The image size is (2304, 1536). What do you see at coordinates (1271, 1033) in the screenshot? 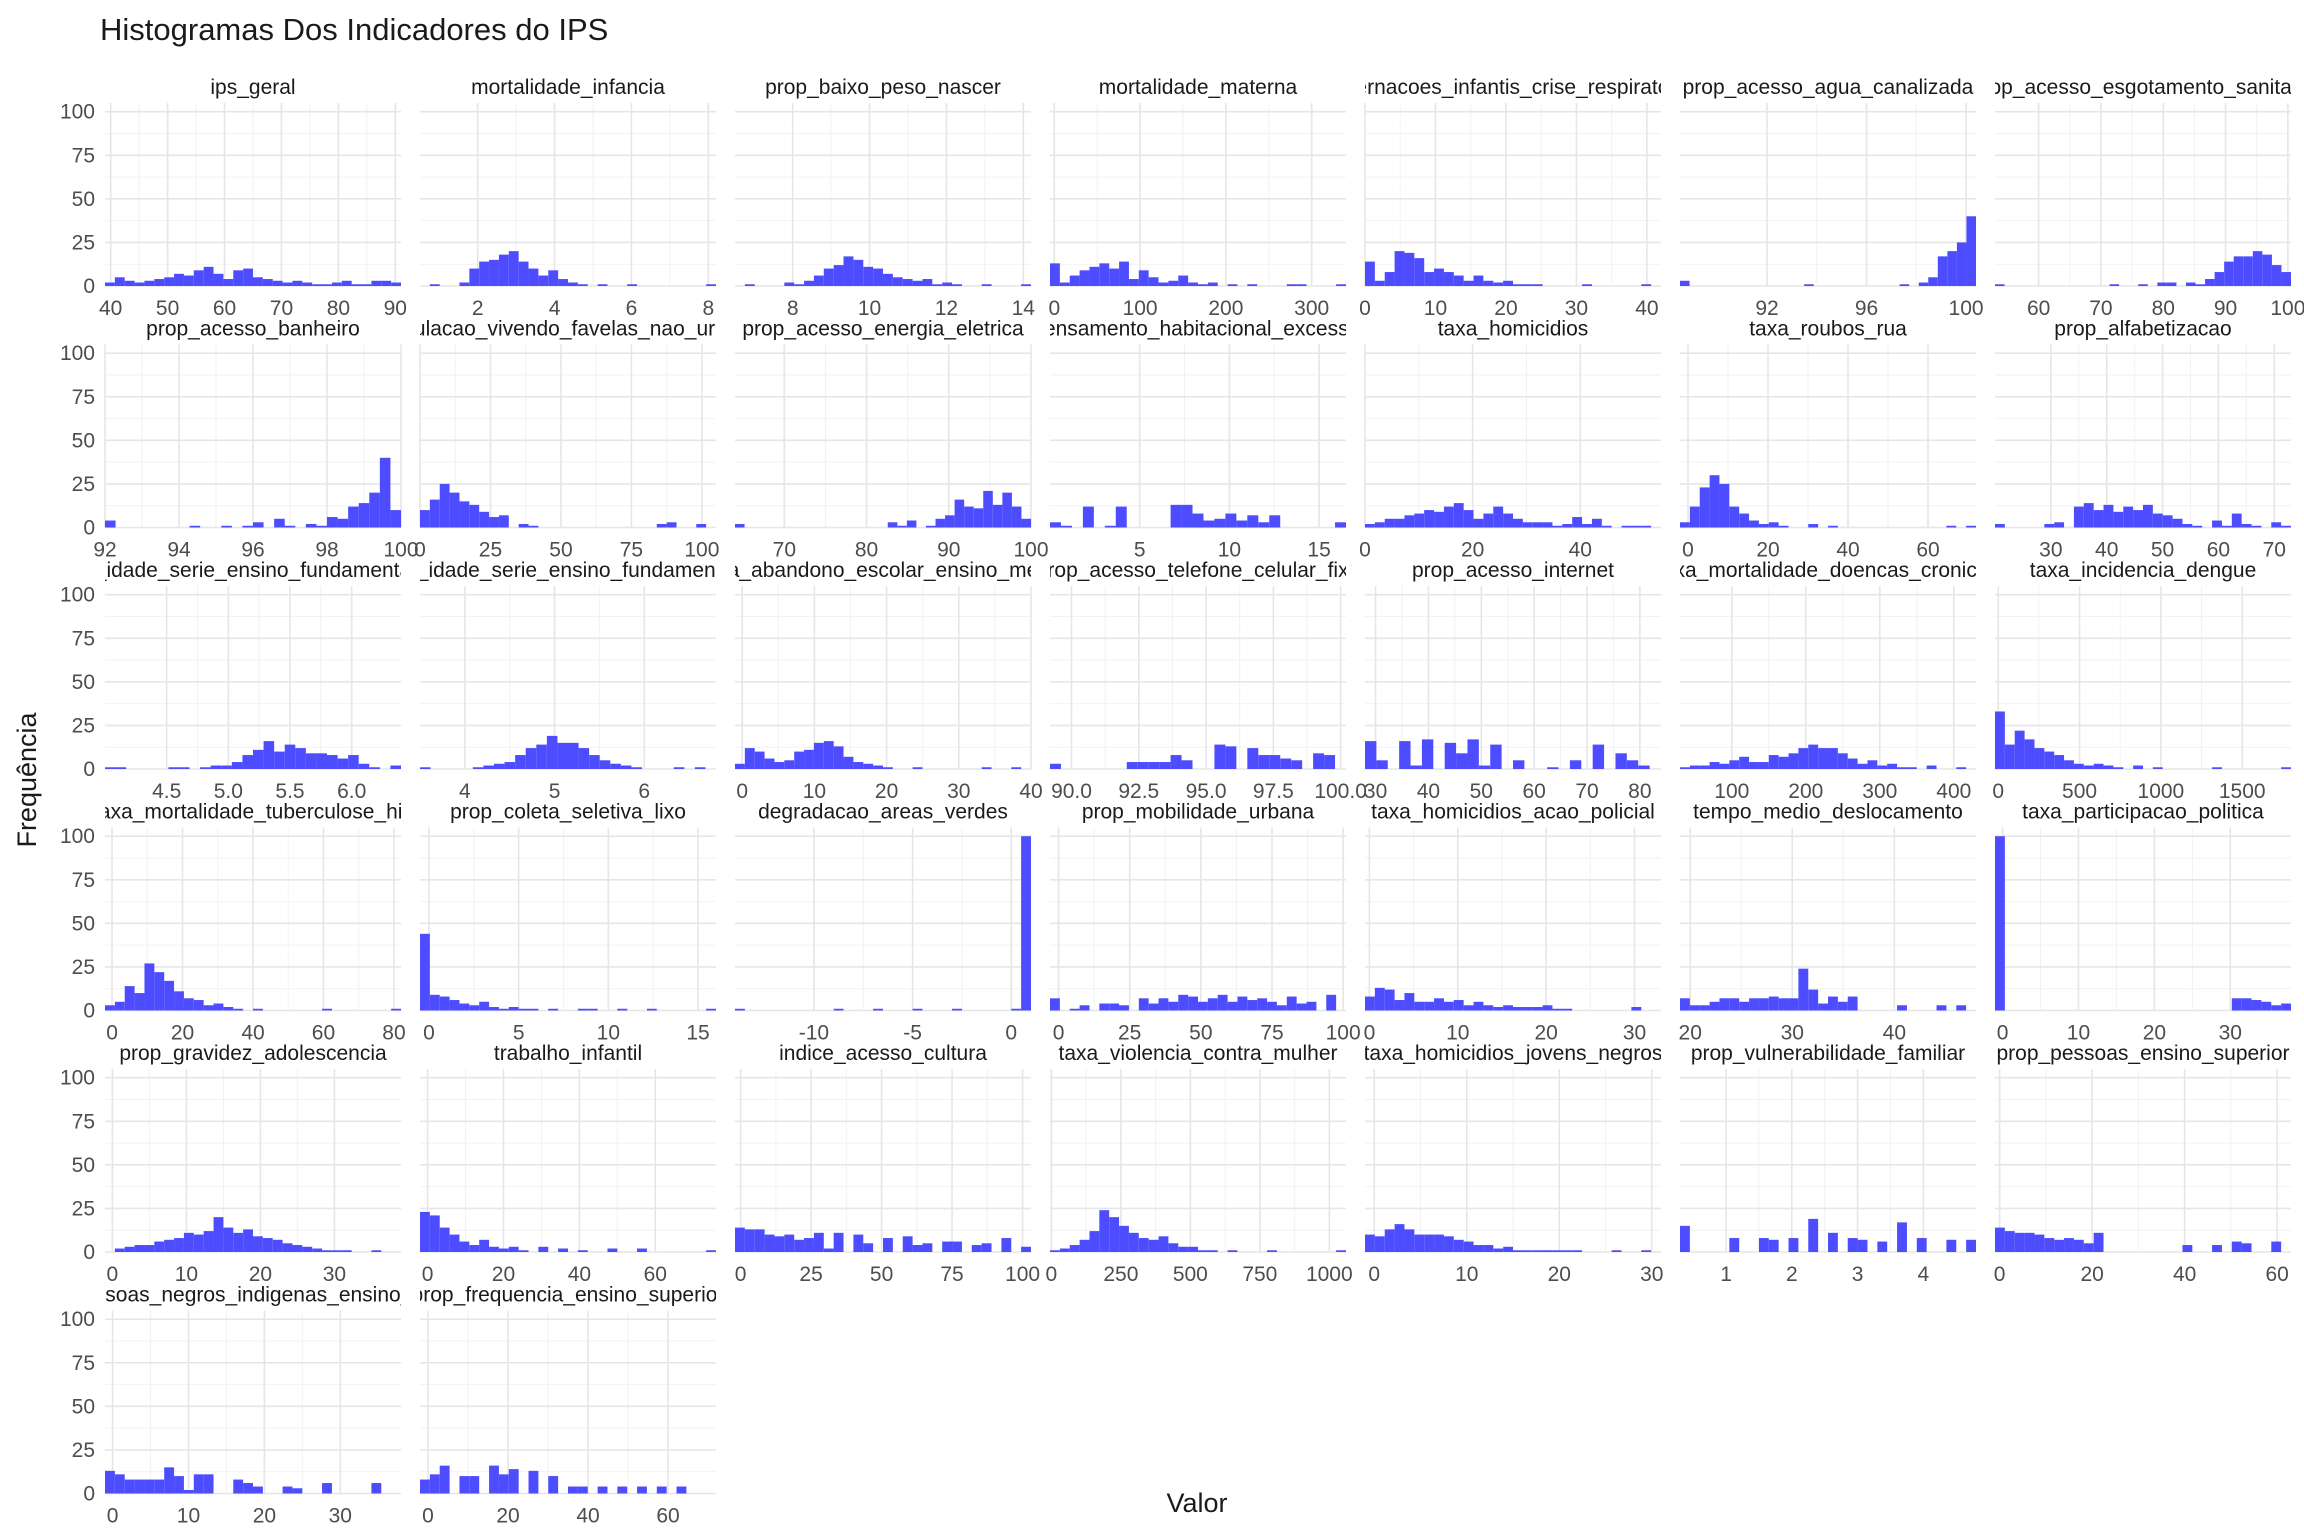
I see `x-tick-label: 75` at bounding box center [1271, 1033].